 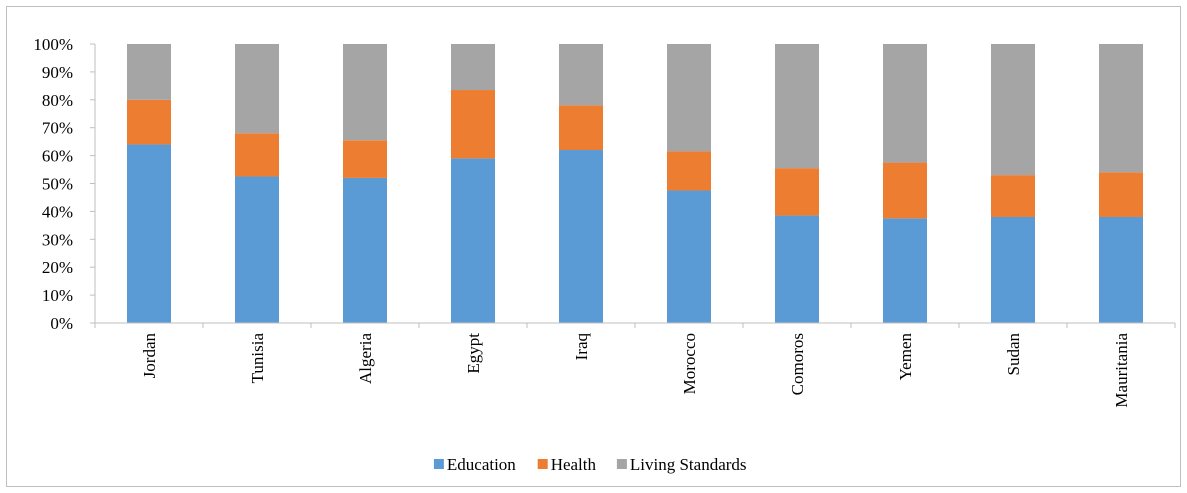 I want to click on legend: Education Health Living Standards, so click(x=590, y=464).